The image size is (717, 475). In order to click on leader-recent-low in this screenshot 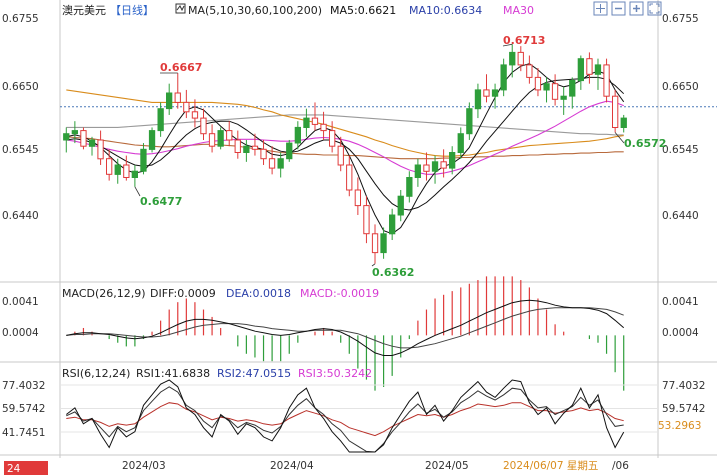, I will do `click(619, 138)`.